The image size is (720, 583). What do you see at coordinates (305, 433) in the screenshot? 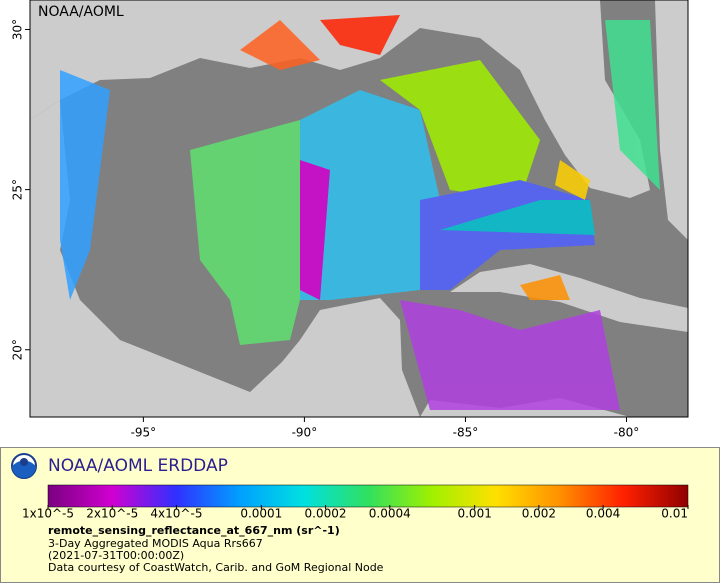
I see `x-tick-label: -90°` at bounding box center [305, 433].